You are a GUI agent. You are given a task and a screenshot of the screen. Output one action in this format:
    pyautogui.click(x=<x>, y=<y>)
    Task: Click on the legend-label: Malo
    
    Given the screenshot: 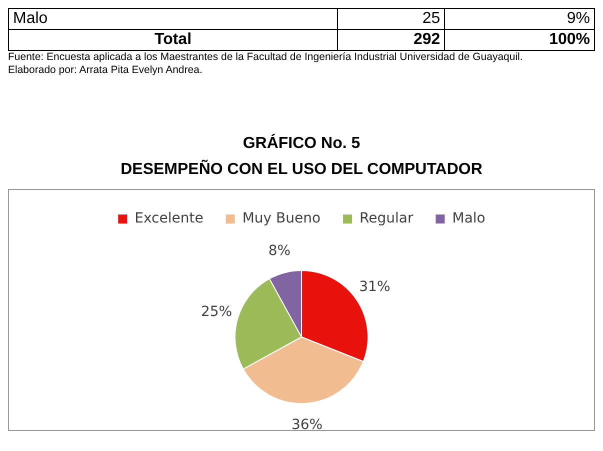 What is the action you would take?
    pyautogui.click(x=469, y=218)
    